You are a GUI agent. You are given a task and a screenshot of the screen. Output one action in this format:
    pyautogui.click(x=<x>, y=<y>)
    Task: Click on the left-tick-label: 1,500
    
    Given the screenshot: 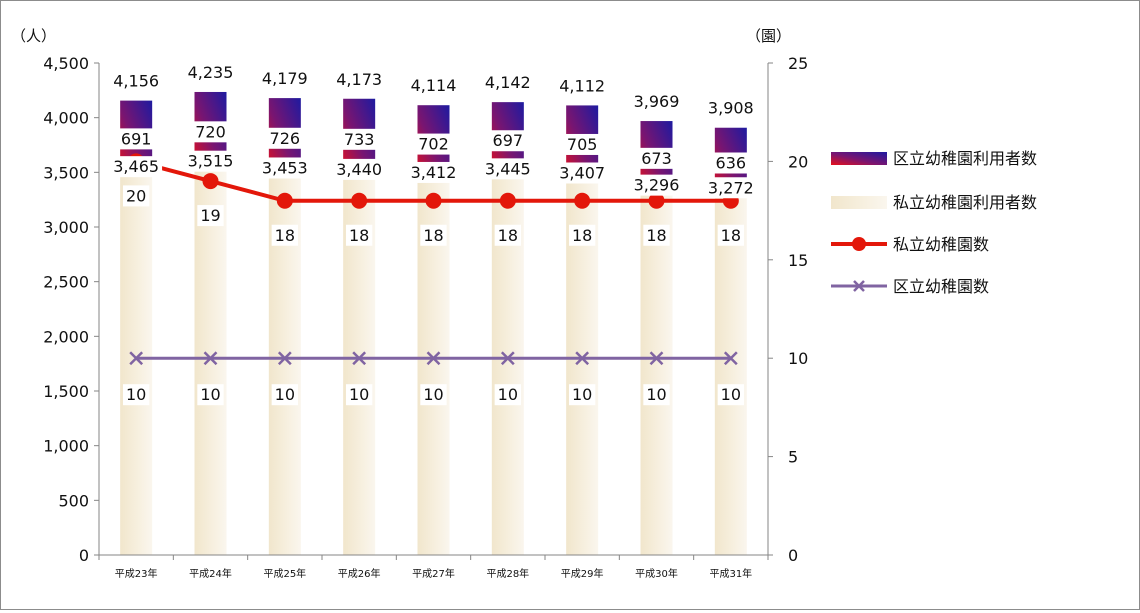 What is the action you would take?
    pyautogui.click(x=66, y=391)
    